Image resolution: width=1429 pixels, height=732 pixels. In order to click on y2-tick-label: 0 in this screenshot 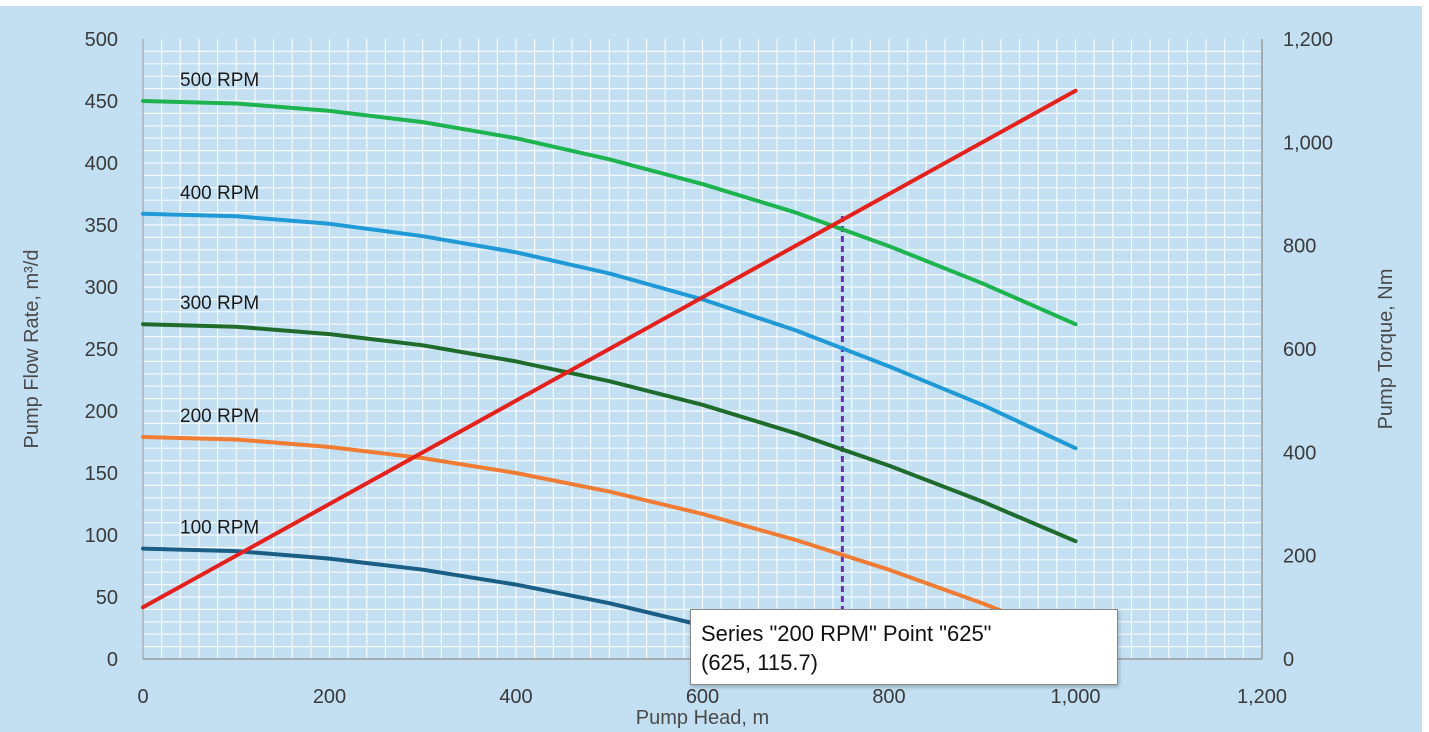, I will do `click(1288, 660)`.